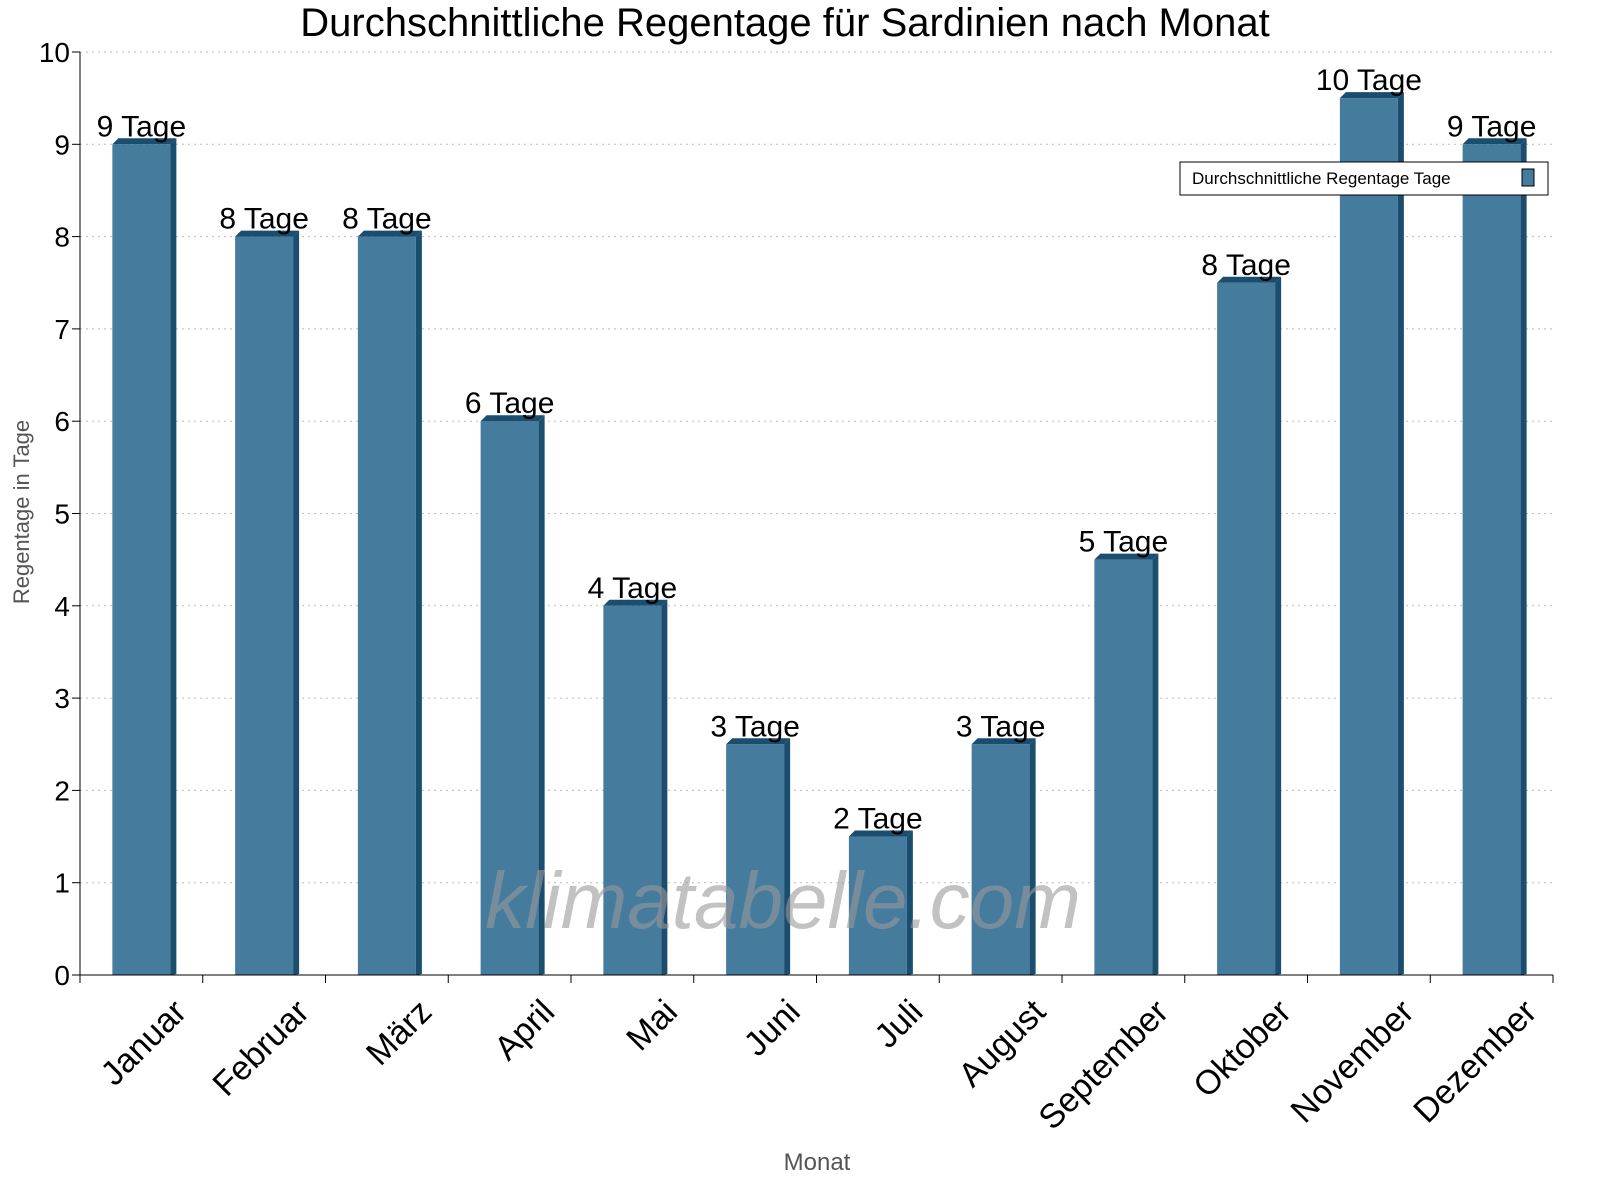 Image resolution: width=1600 pixels, height=1200 pixels. I want to click on legend: Durchschnittliche Regentage Tage, so click(1364, 178).